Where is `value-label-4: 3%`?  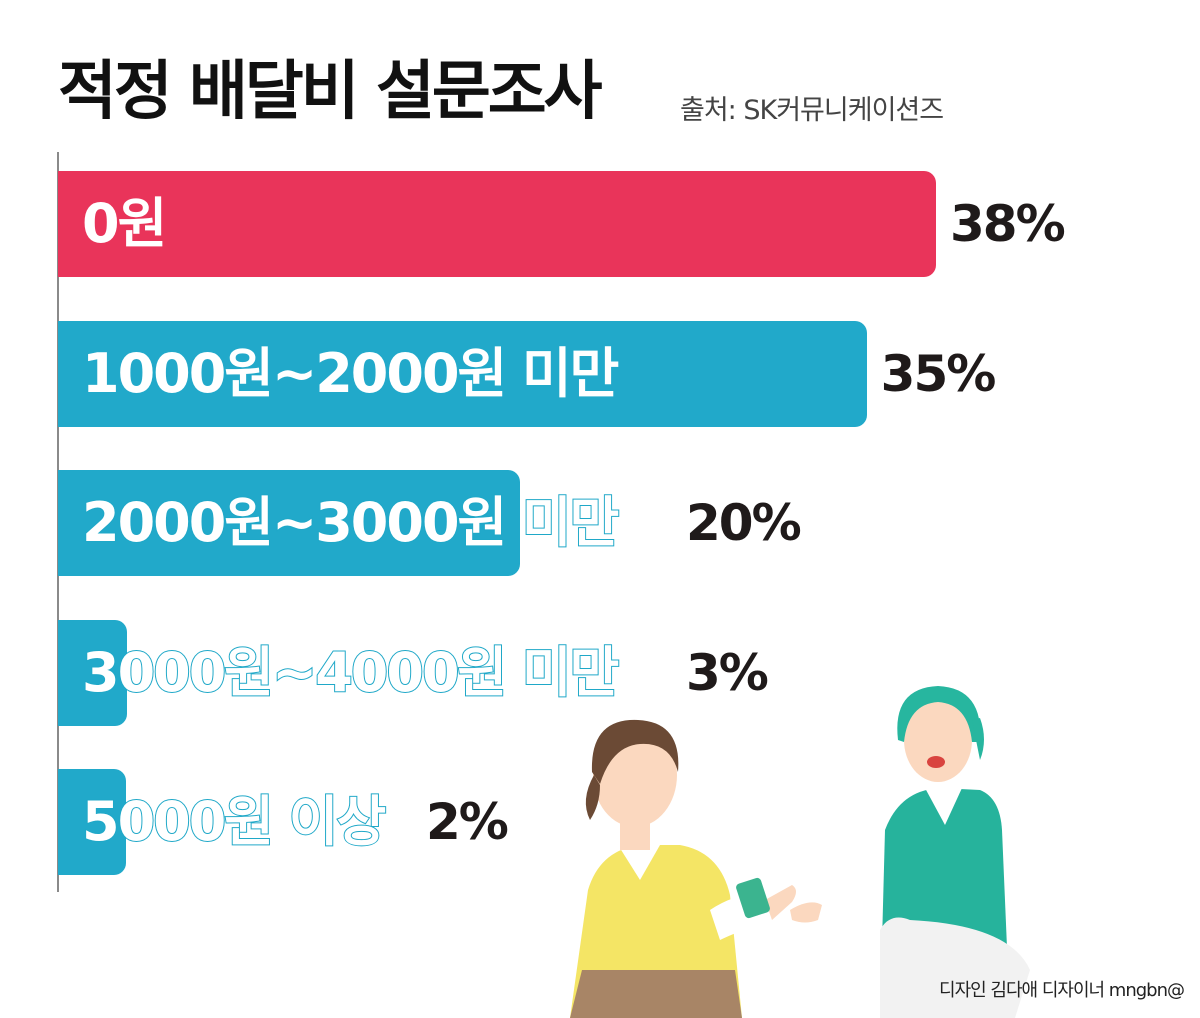
value-label-4: 3% is located at coordinates (727, 672).